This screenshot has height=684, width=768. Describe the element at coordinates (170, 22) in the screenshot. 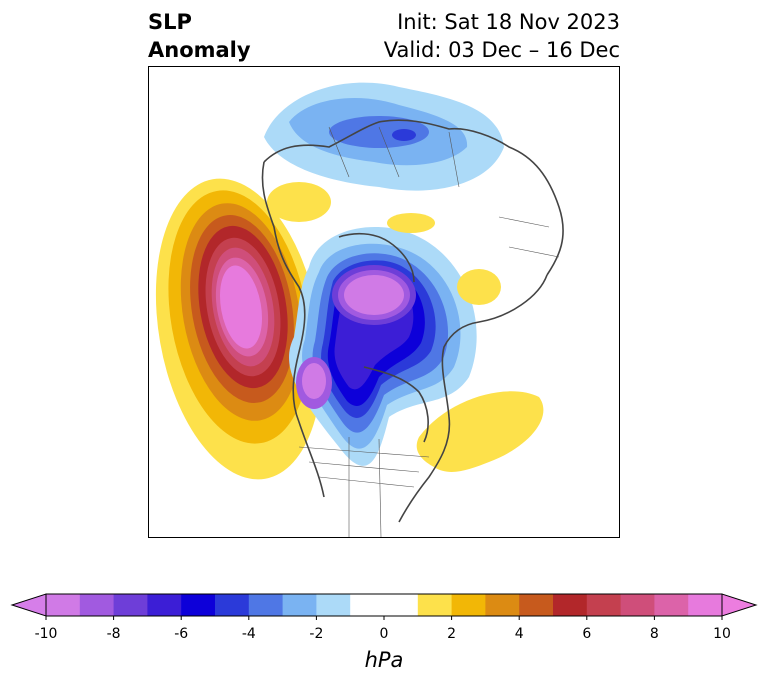

I see `title-variable: SLP` at that location.